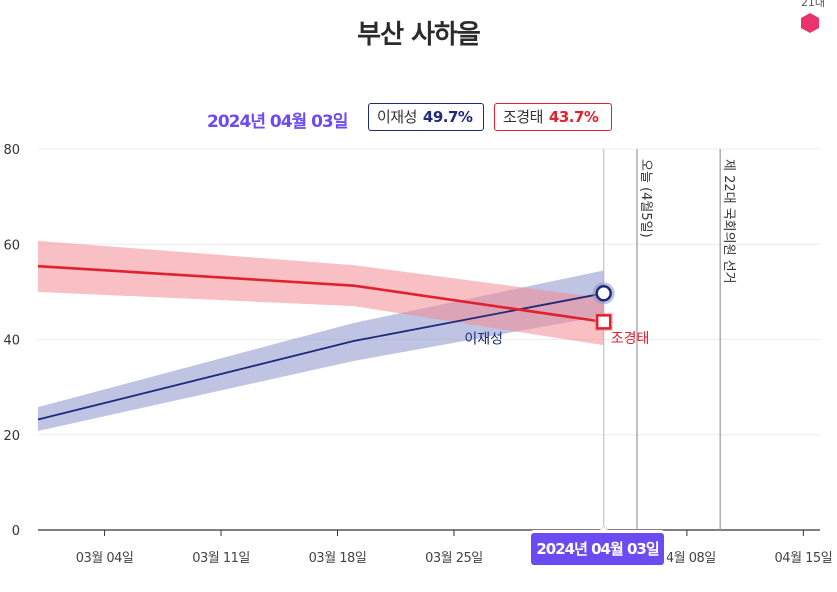 This screenshot has width=837, height=592. I want to click on hexagon-icon, so click(810, 23).